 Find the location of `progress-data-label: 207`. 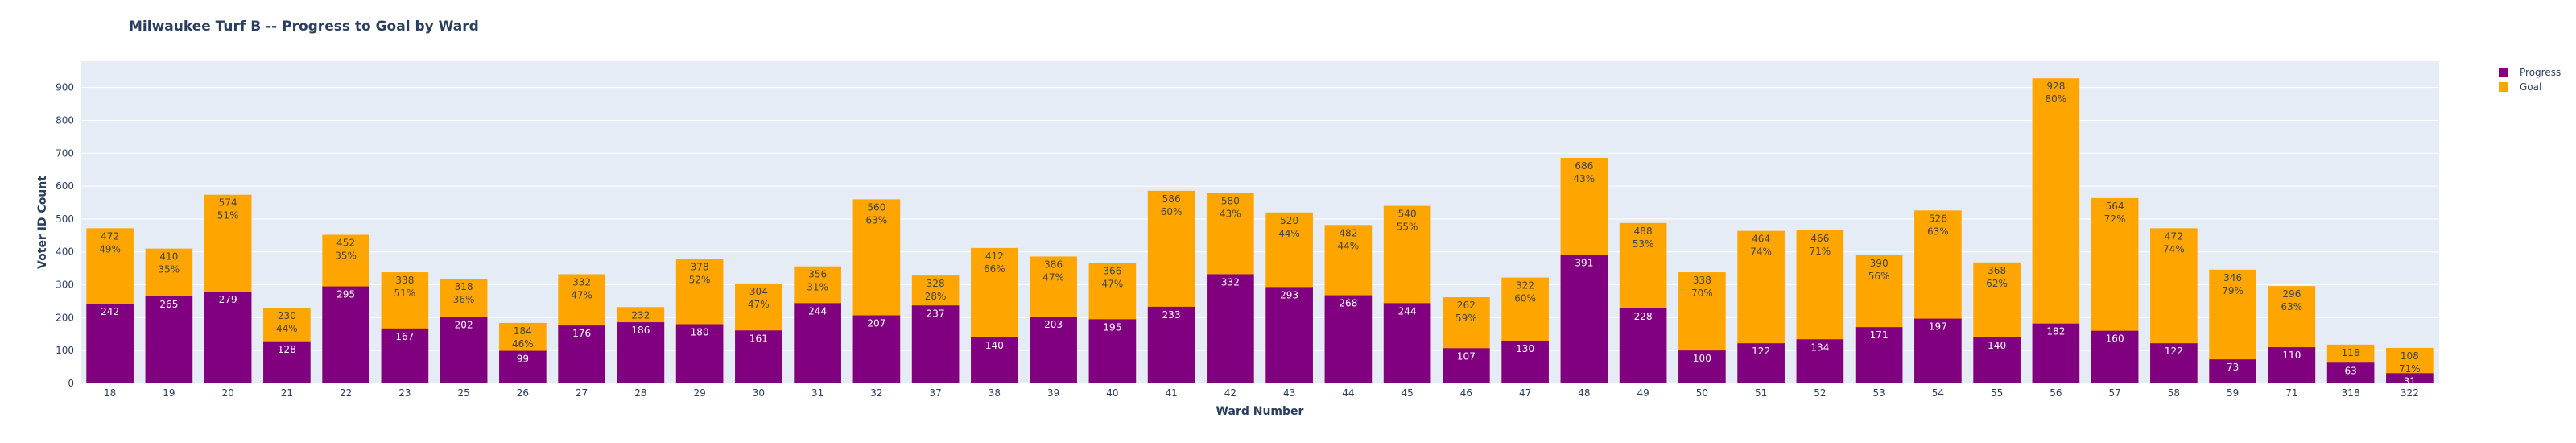

progress-data-label: 207 is located at coordinates (876, 323).